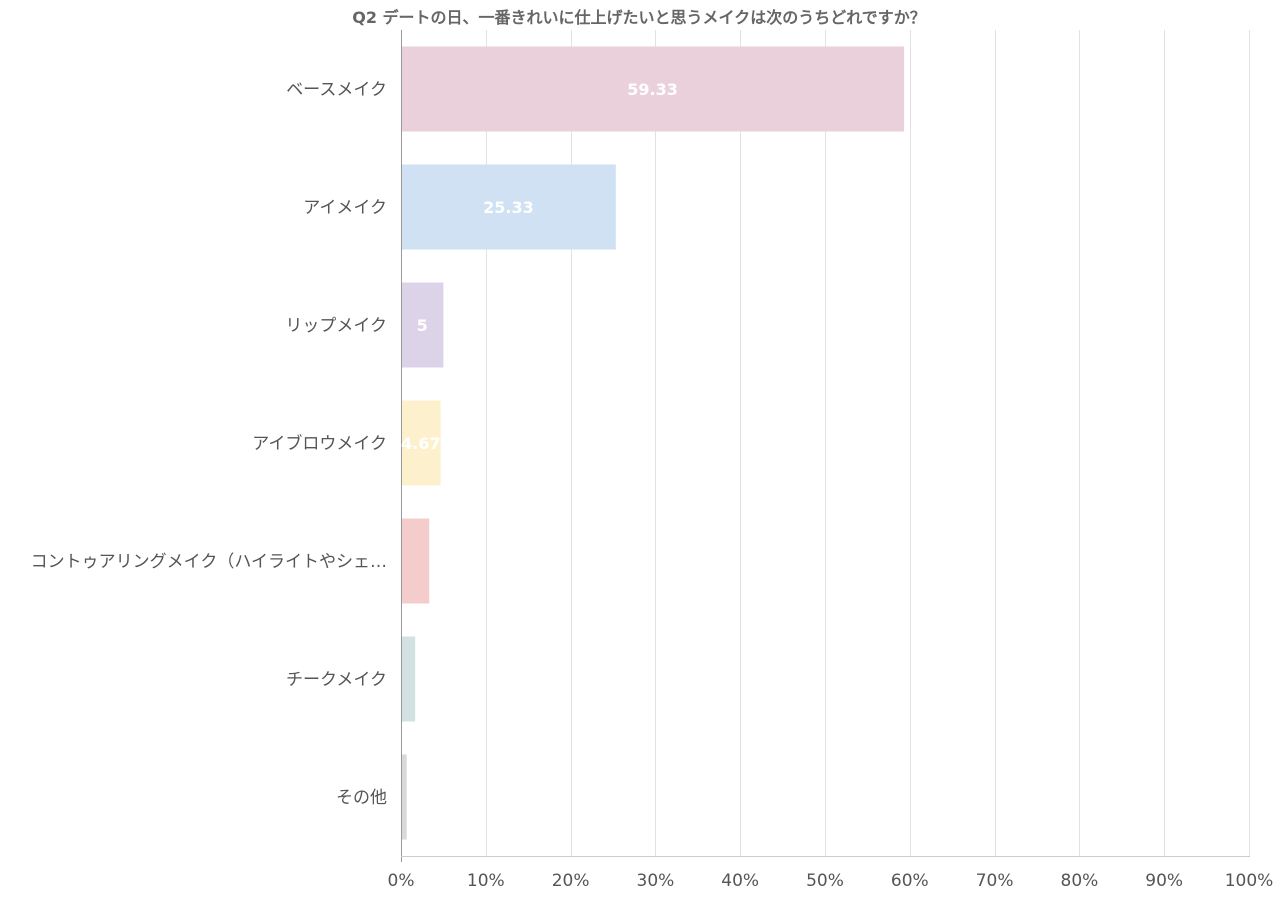  What do you see at coordinates (361, 798) in the screenshot?
I see `category-label: その他` at bounding box center [361, 798].